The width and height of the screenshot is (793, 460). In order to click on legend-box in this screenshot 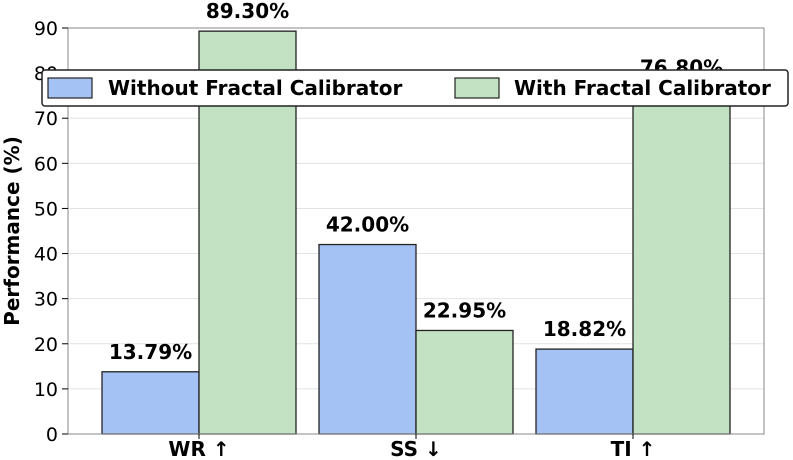, I will do `click(415, 88)`.